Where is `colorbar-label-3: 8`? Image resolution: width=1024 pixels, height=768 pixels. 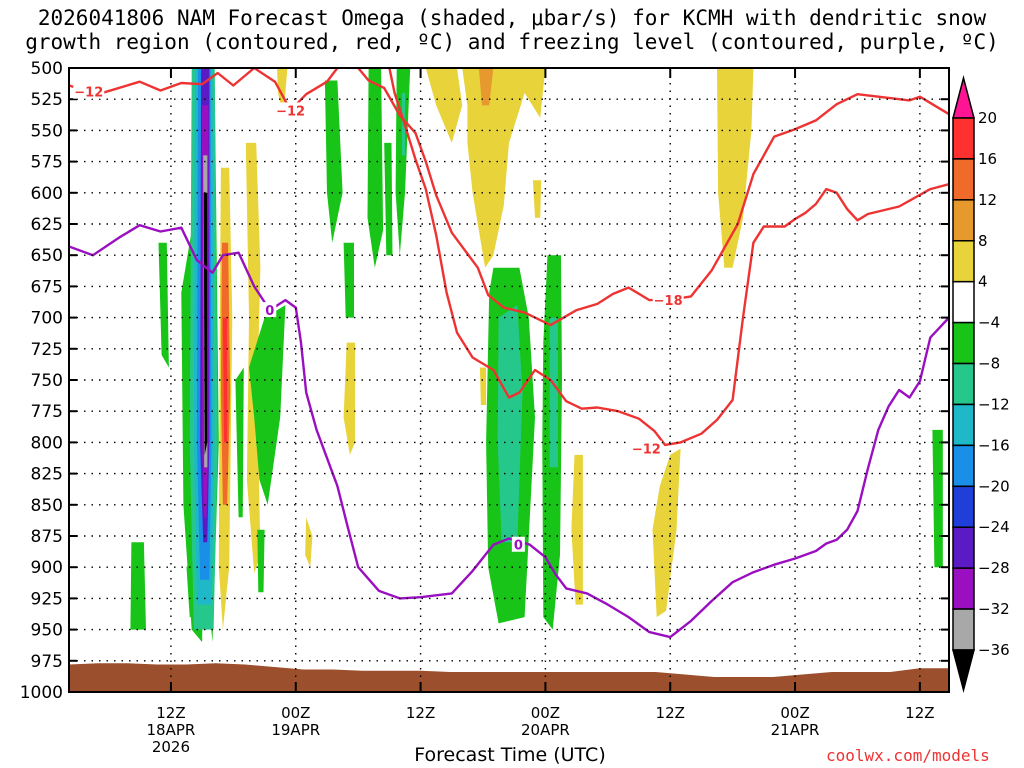
colorbar-label-3: 8 is located at coordinates (983, 241).